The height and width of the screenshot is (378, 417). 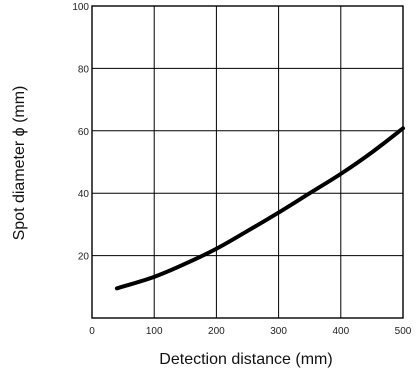 What do you see at coordinates (278, 331) in the screenshot?
I see `x-tick-label-300: 300` at bounding box center [278, 331].